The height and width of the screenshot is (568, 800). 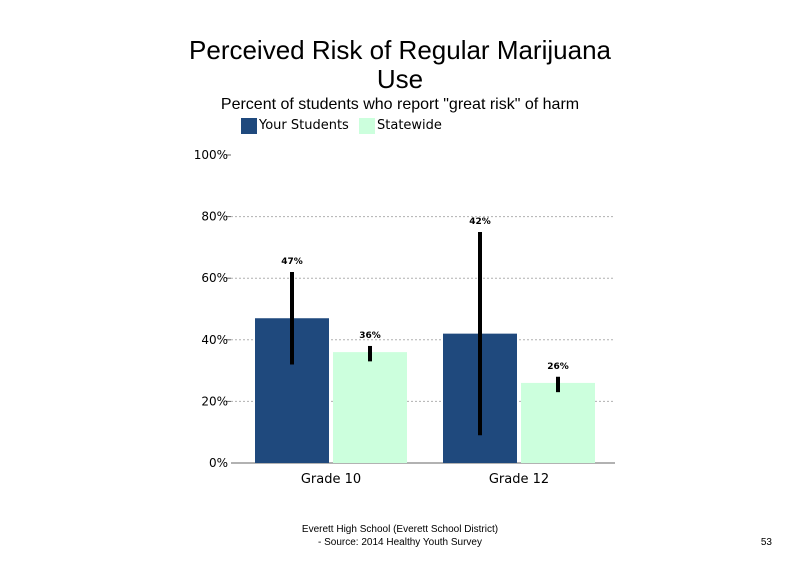 I want to click on legend-label-your-students: Your Students, so click(x=304, y=125).